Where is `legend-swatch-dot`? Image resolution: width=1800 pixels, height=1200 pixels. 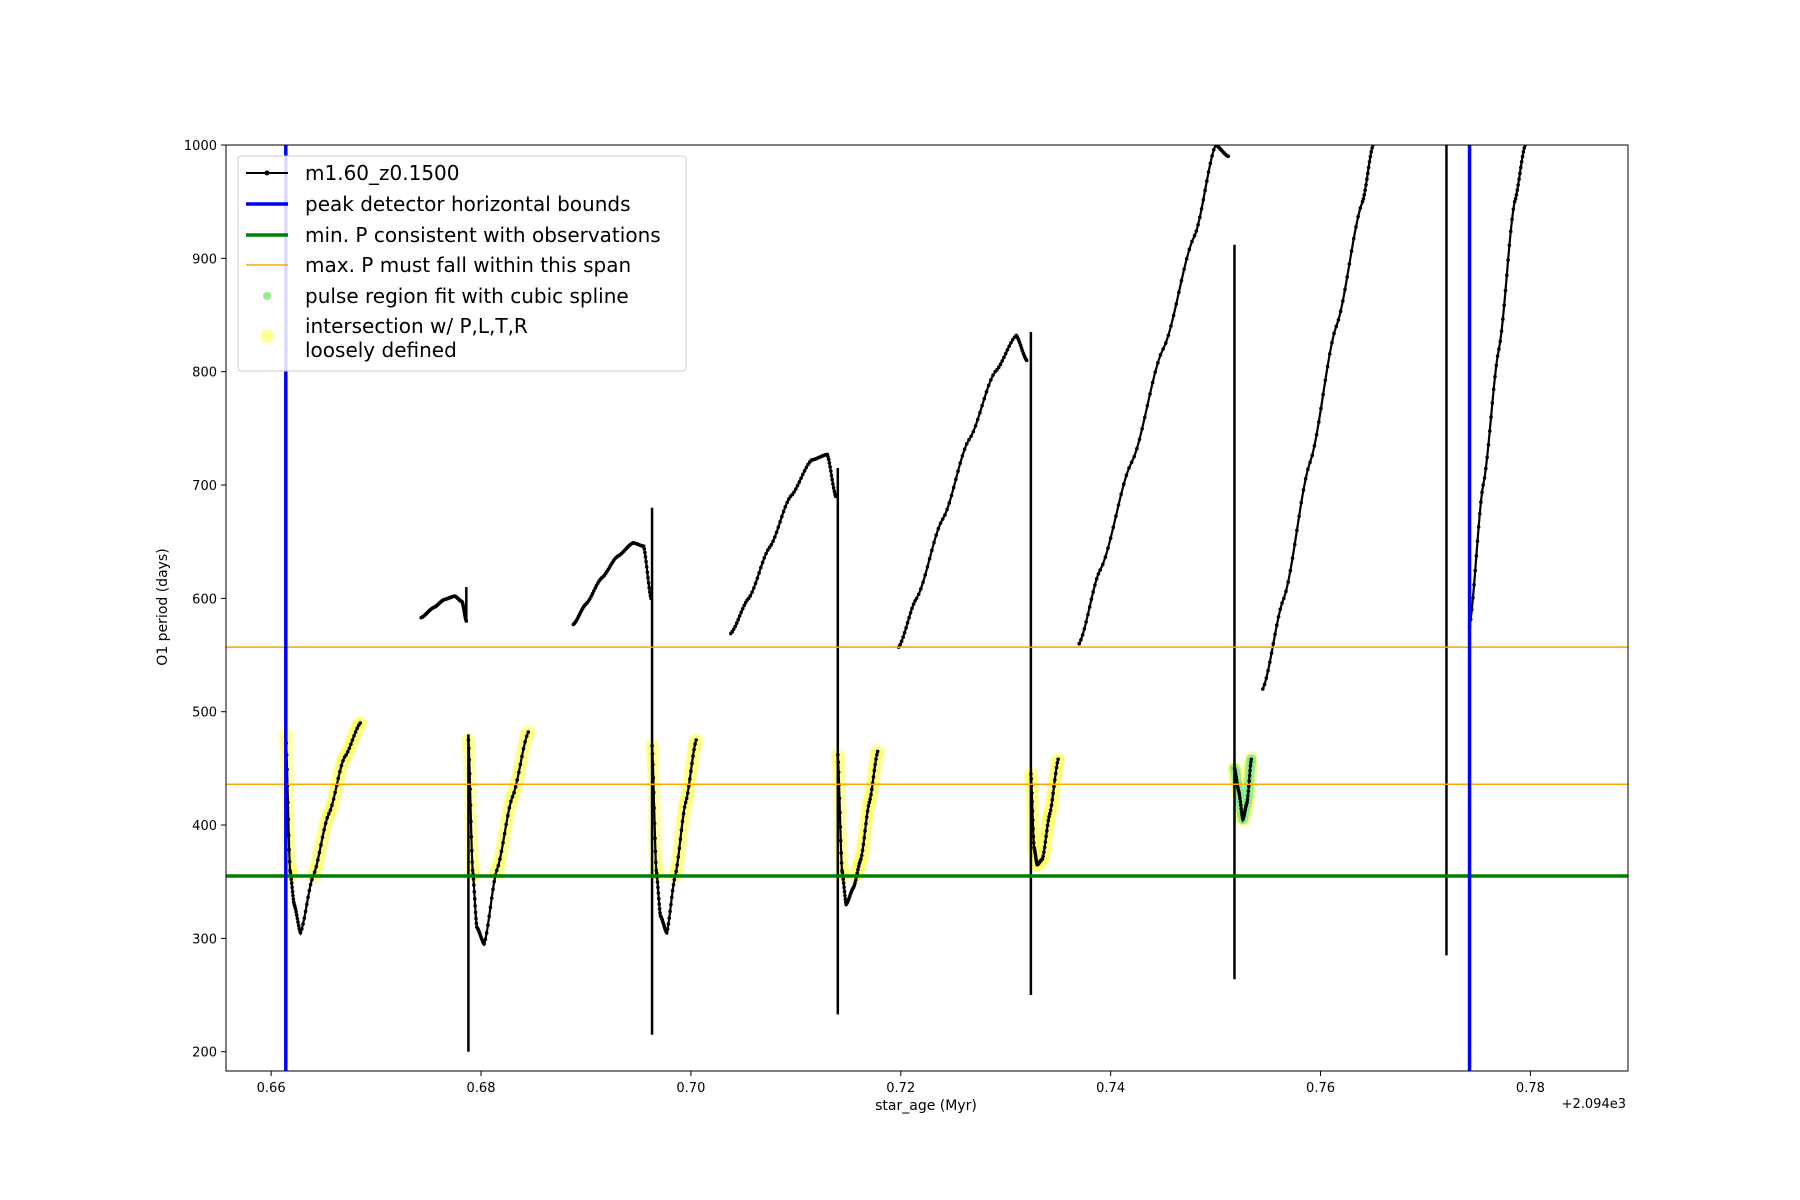
legend-swatch-dot is located at coordinates (267, 336).